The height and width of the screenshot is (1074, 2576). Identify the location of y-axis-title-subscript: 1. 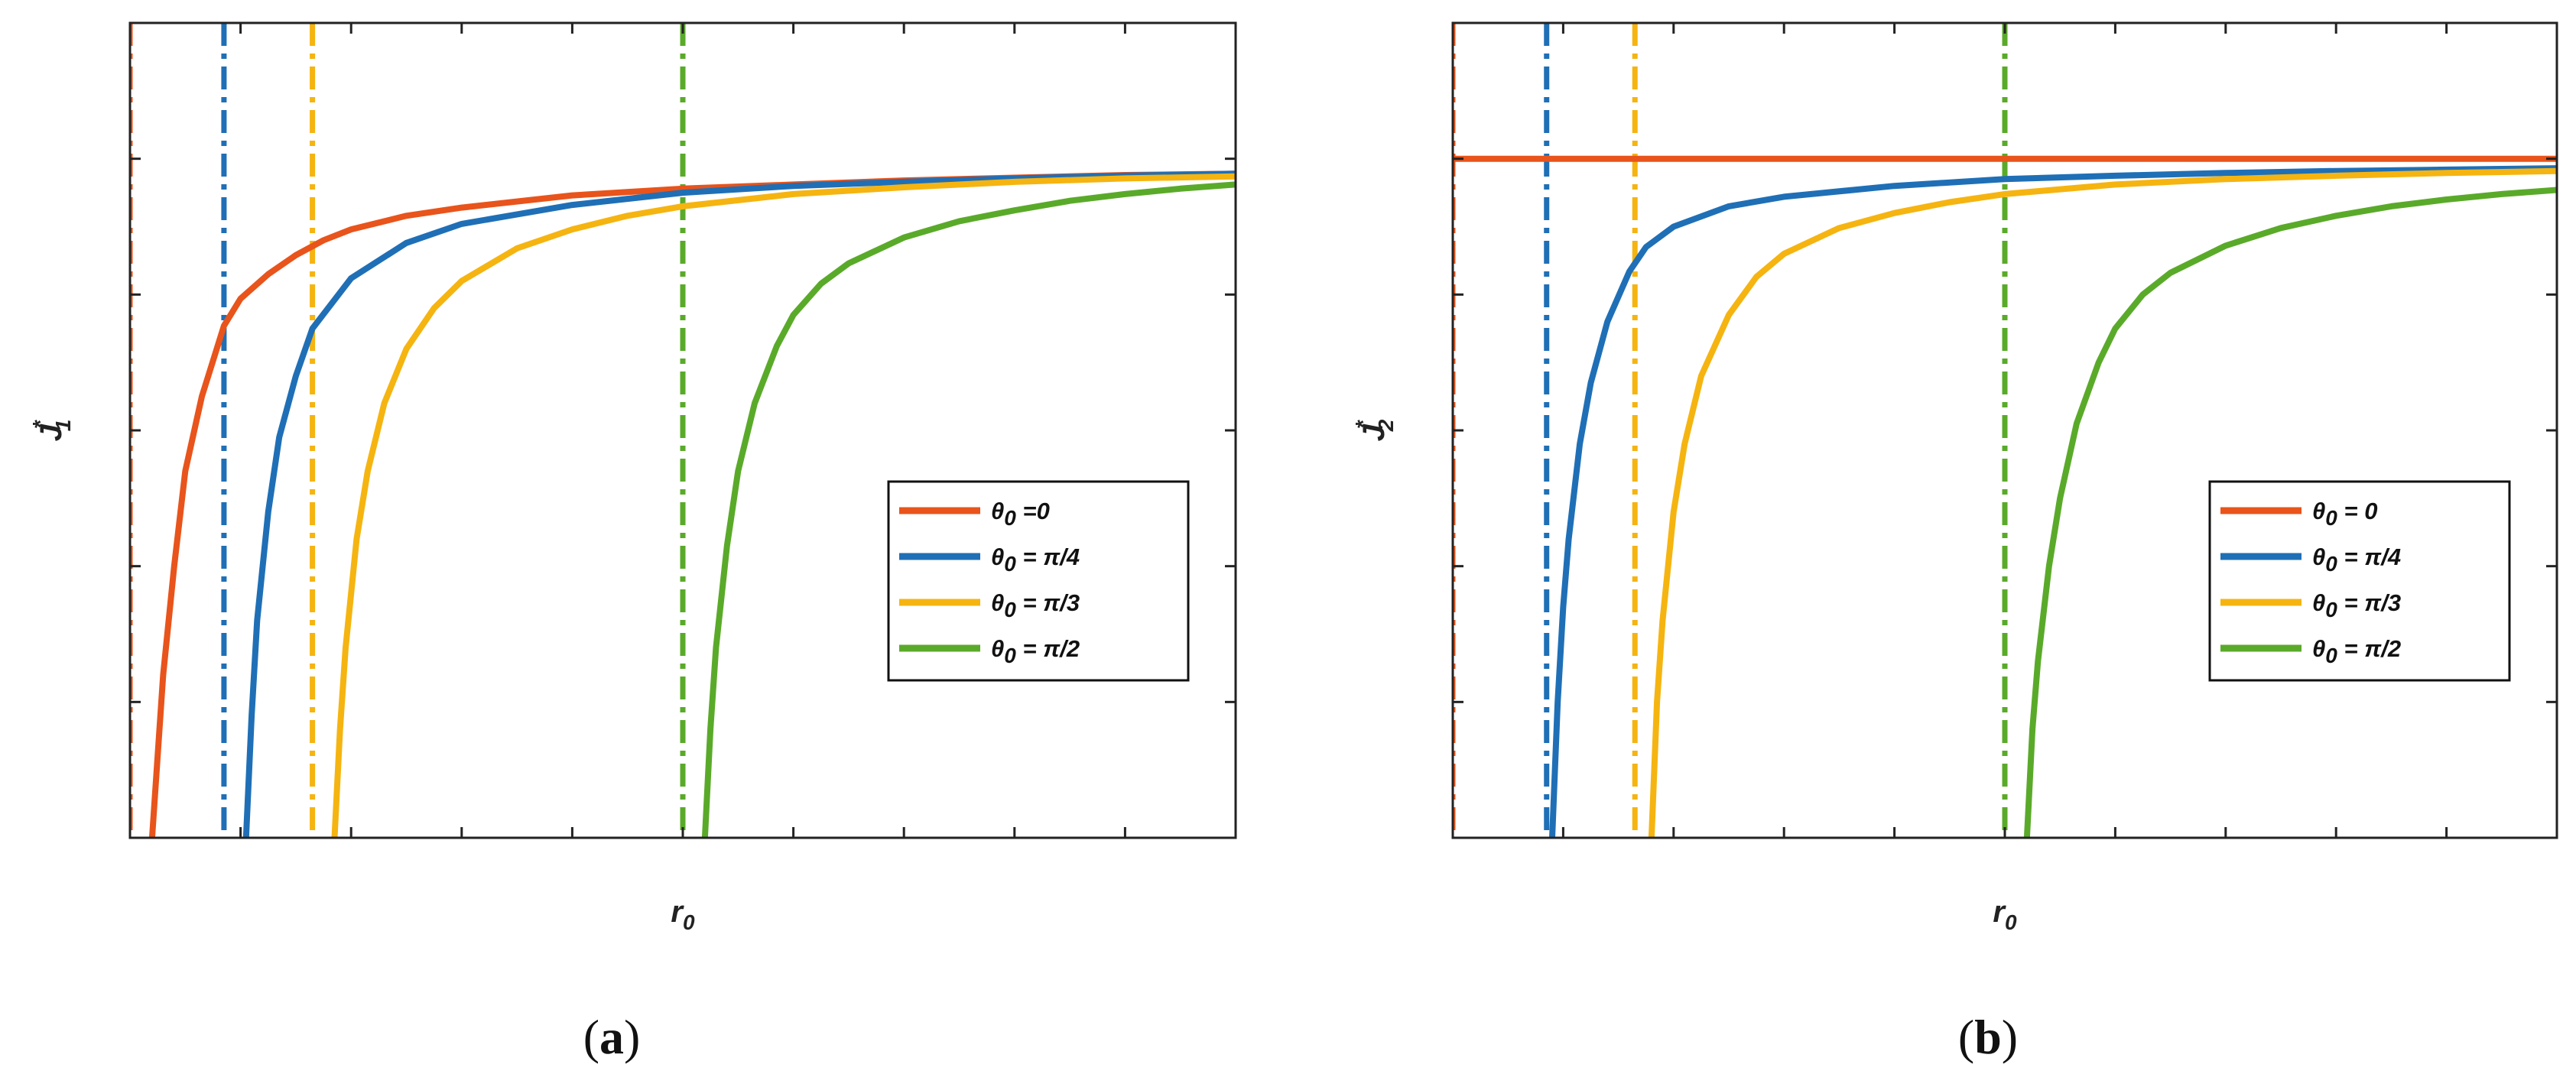
(63, 426).